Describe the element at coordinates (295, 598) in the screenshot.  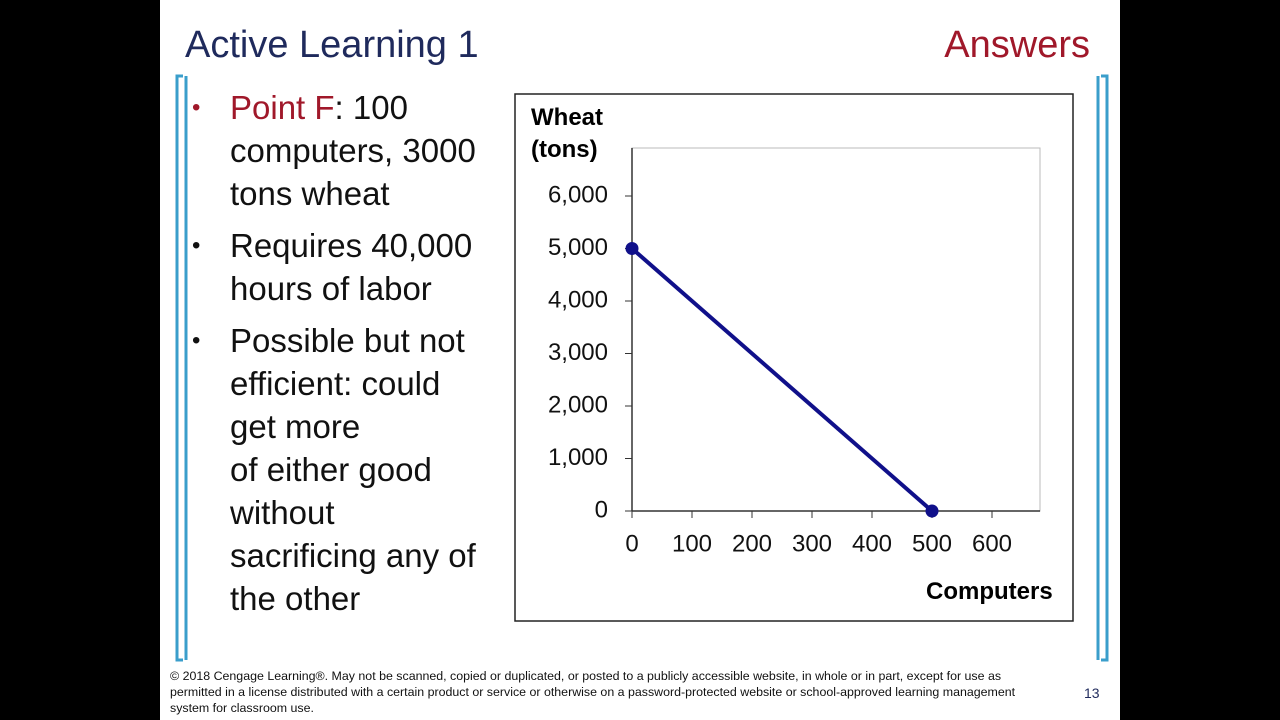
I see `bullet-line: the other` at that location.